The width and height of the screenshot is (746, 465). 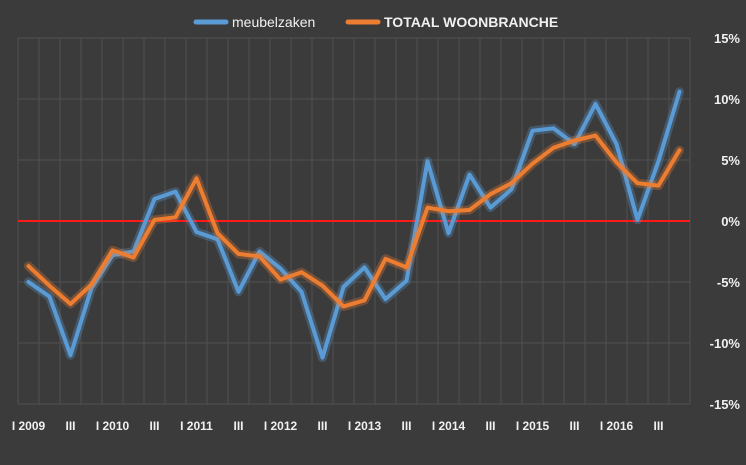 What do you see at coordinates (725, 404) in the screenshot?
I see `y-tick-label: -15%` at bounding box center [725, 404].